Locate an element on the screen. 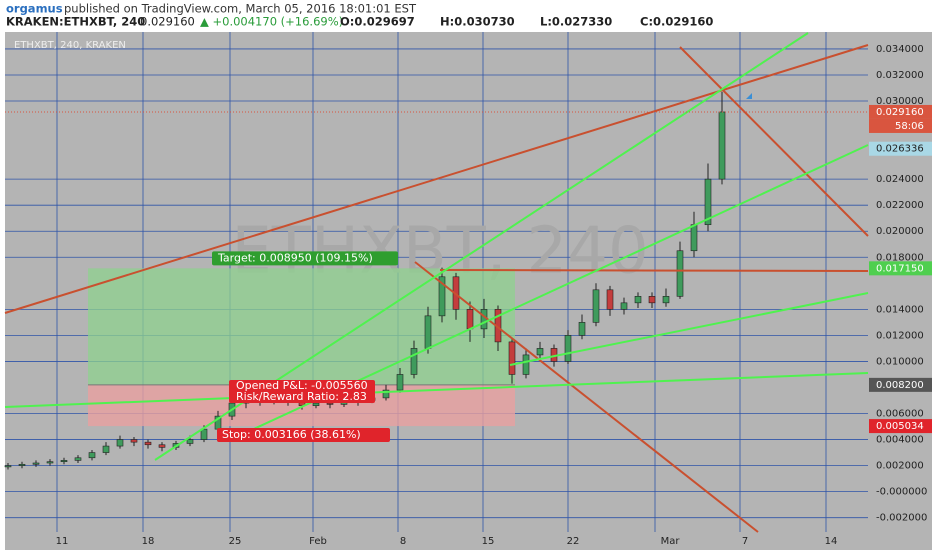 The width and height of the screenshot is (932, 554). x-tick-label: 18 is located at coordinates (148, 541).